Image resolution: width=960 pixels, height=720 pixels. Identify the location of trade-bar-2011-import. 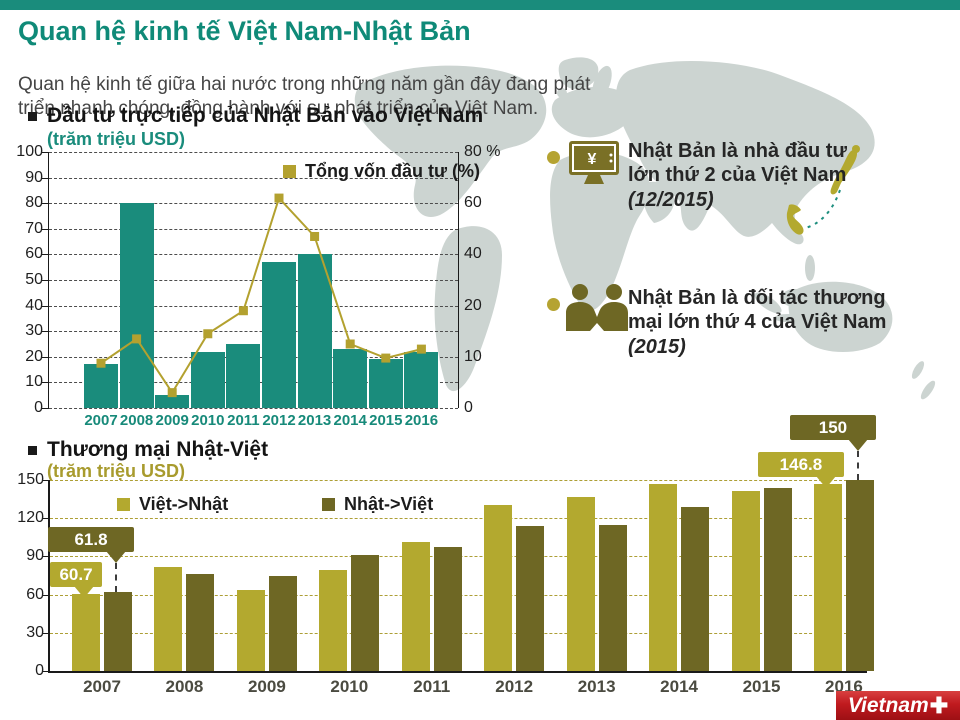
(447, 609).